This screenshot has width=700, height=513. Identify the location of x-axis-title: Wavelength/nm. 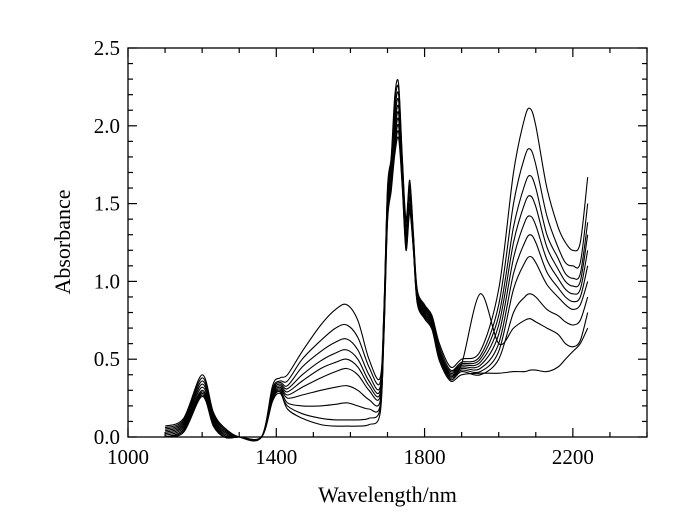
(387, 494).